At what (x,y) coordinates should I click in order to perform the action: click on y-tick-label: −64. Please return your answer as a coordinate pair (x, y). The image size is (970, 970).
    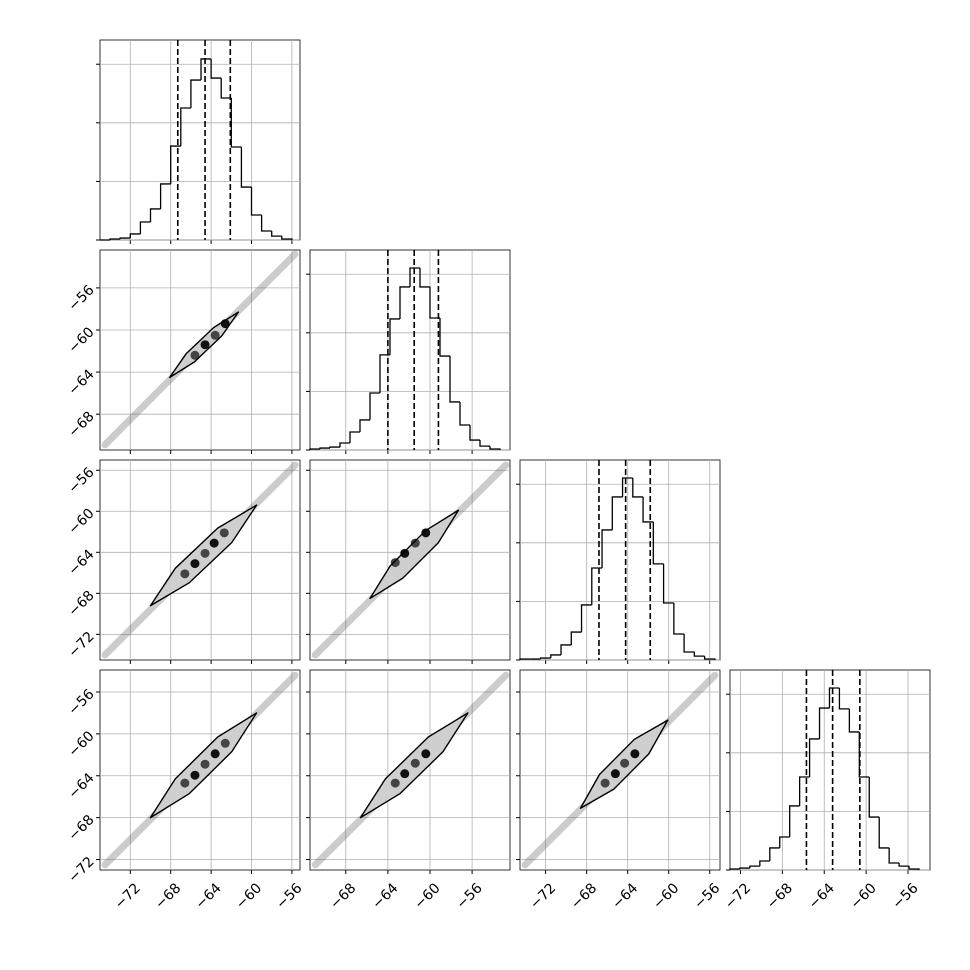
    Looking at the image, I should click on (81, 563).